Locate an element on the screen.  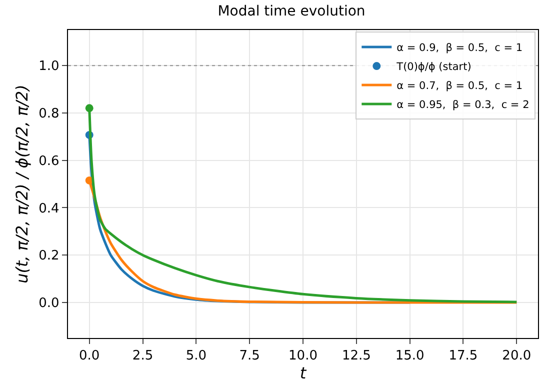
x-tick-label: 0.0 is located at coordinates (89, 356).